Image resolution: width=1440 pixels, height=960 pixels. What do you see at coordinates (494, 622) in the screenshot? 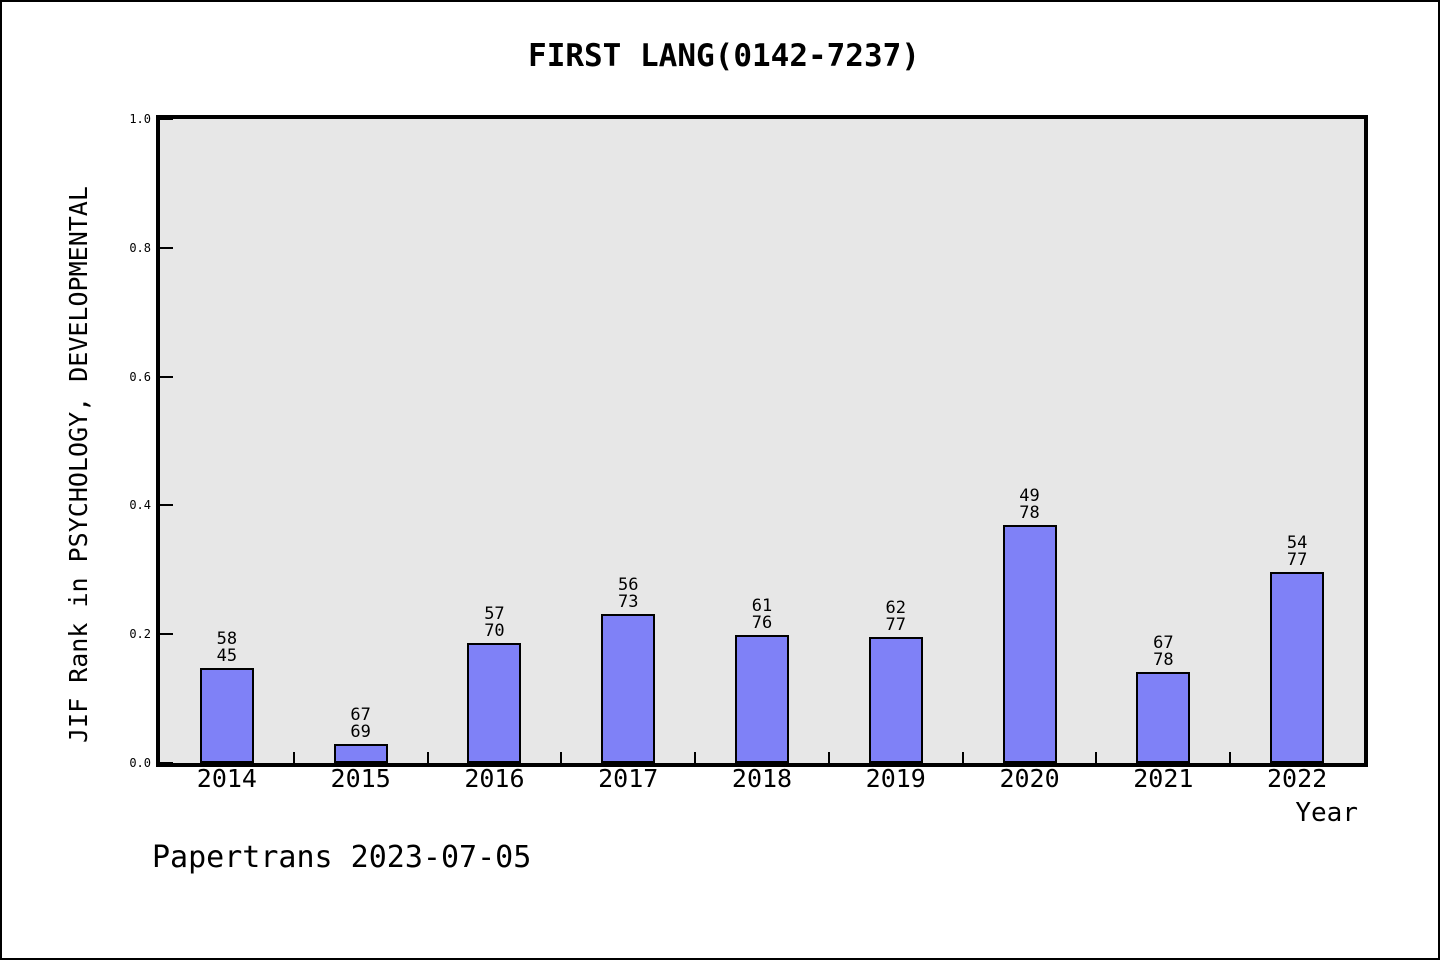
I see `bar-value-label-2016: 57 70` at bounding box center [494, 622].